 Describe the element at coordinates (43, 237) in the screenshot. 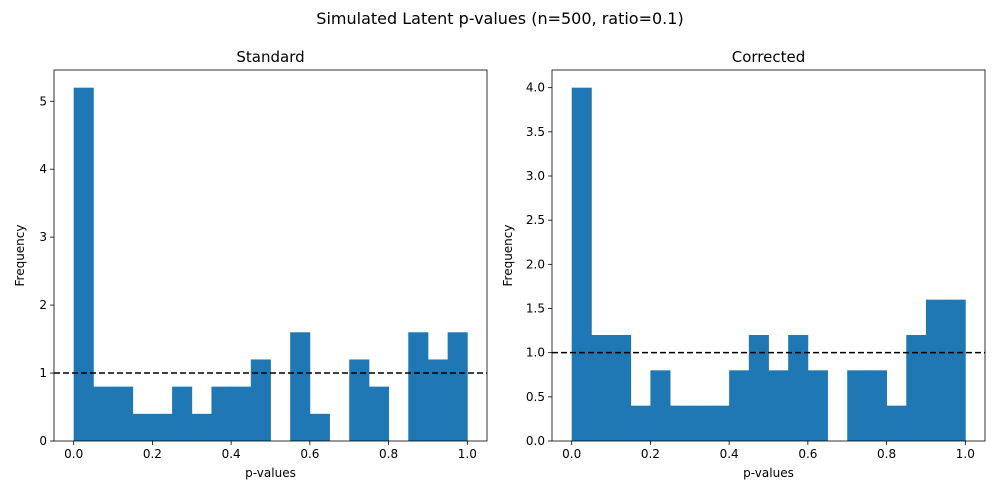

I see `y-tick-label: 3` at that location.